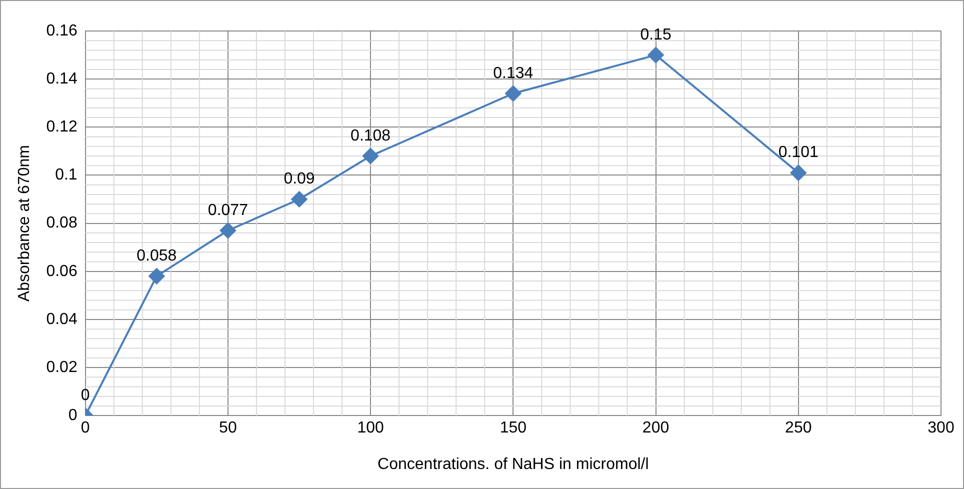 This screenshot has width=964, height=489. What do you see at coordinates (25, 223) in the screenshot?
I see `y-axis-title: Absorbance at 670nm` at bounding box center [25, 223].